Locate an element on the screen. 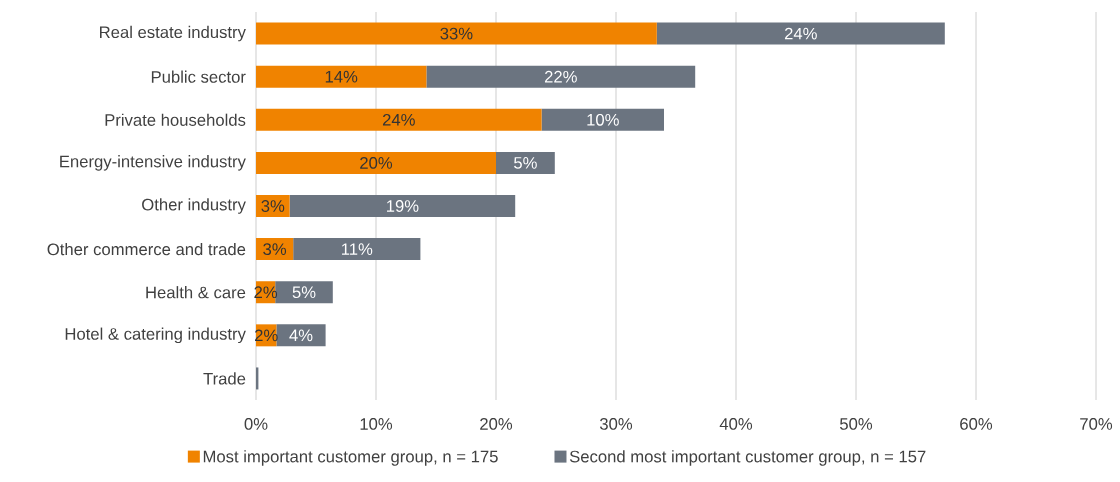 The width and height of the screenshot is (1120, 482). legend-label: Second most important customer group, n = 157 is located at coordinates (747, 458).